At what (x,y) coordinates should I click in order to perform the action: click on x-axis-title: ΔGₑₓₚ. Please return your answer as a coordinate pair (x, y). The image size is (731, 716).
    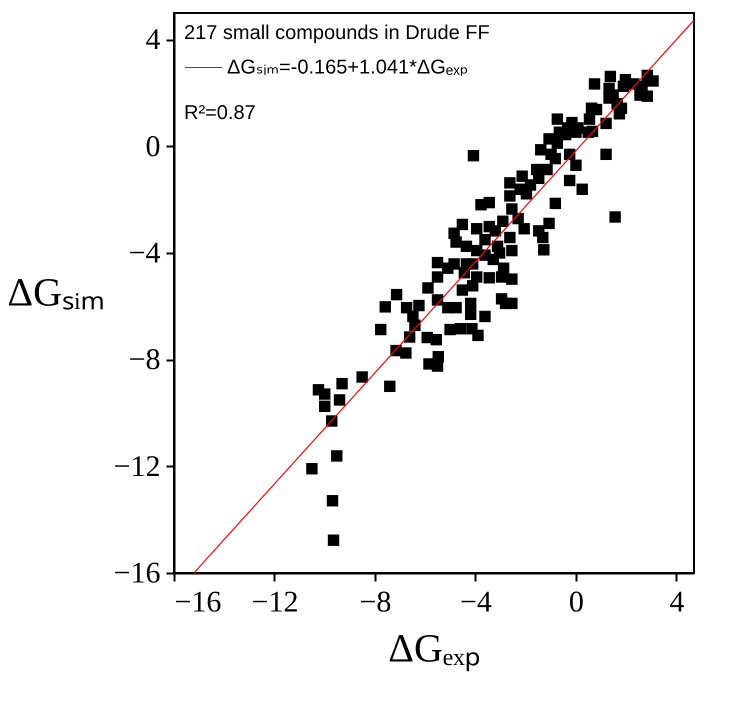
    Looking at the image, I should click on (434, 649).